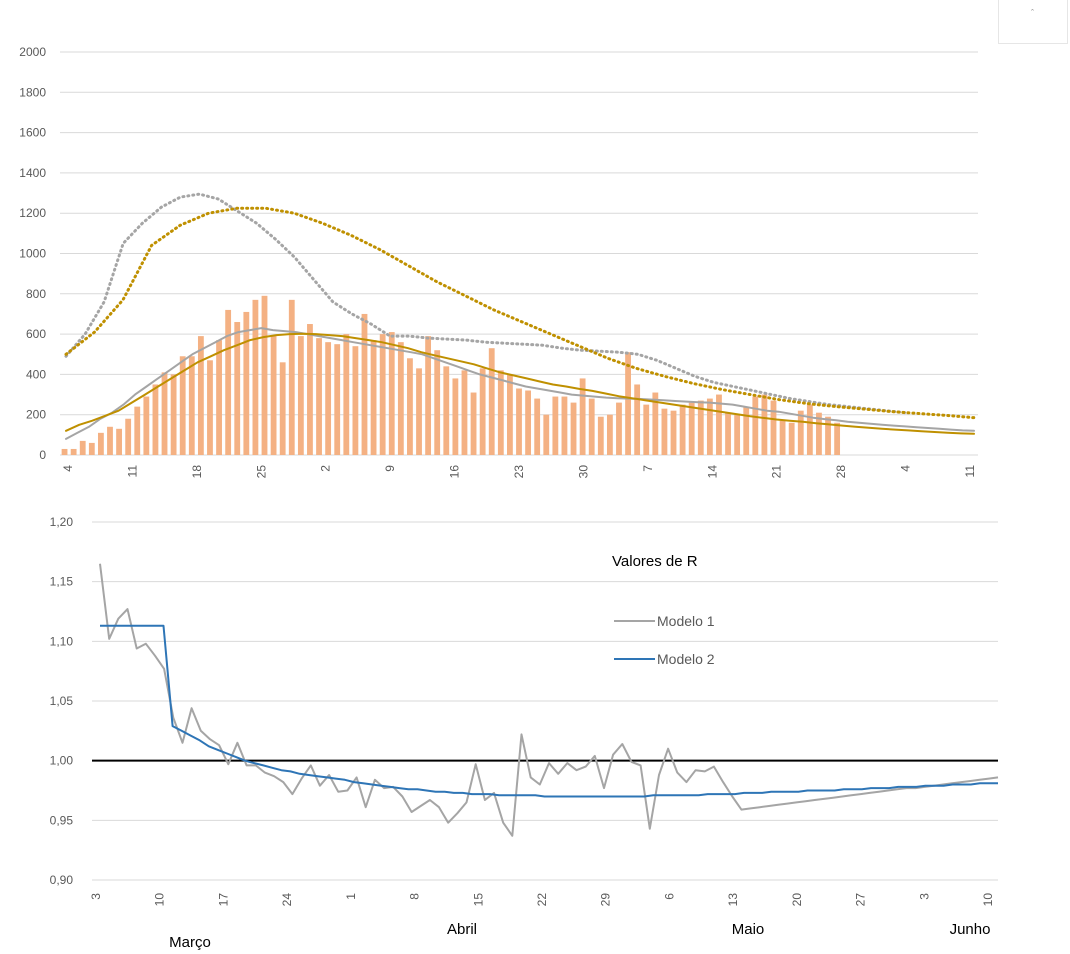  Describe the element at coordinates (861, 900) in the screenshot. I see `bottom-x-tick-label: 27` at that location.